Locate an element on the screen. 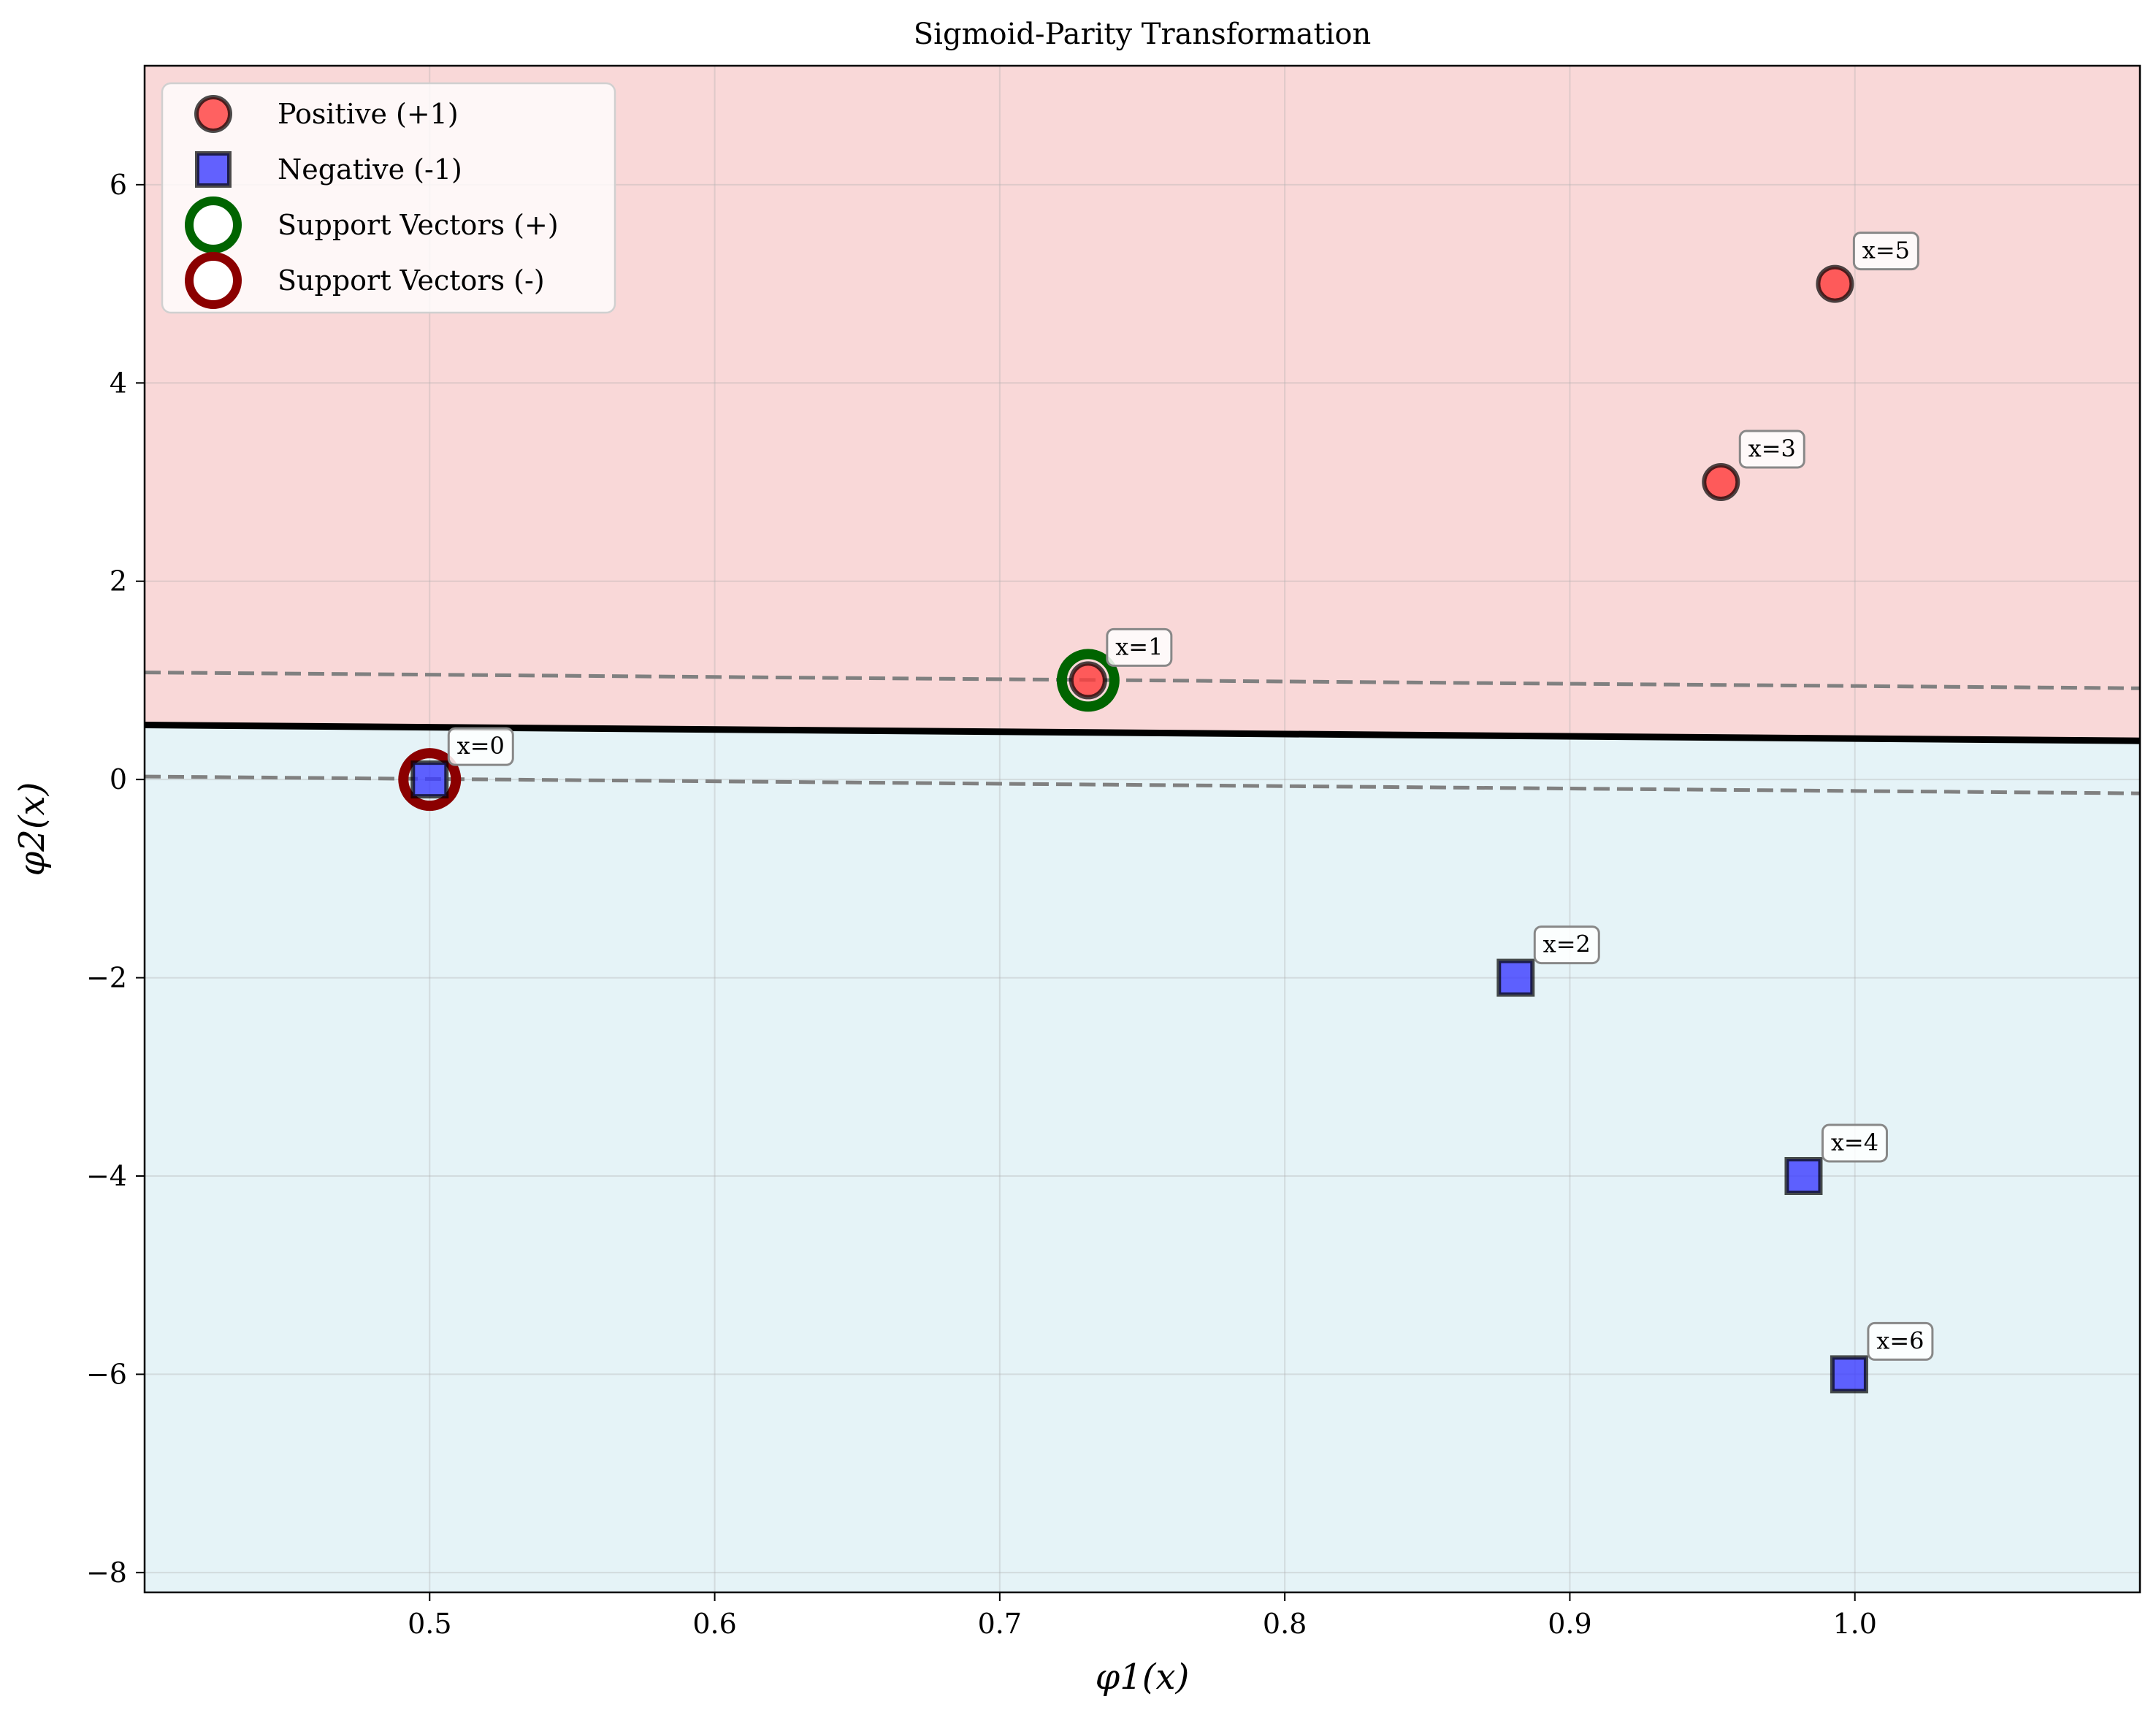 The image size is (2156, 1718). annotation-label: x=0 is located at coordinates (481, 746).